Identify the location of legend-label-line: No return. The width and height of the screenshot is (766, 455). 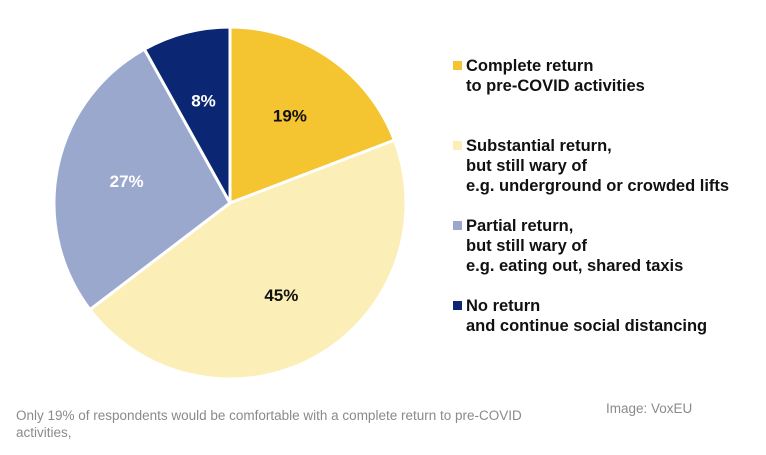
(503, 306).